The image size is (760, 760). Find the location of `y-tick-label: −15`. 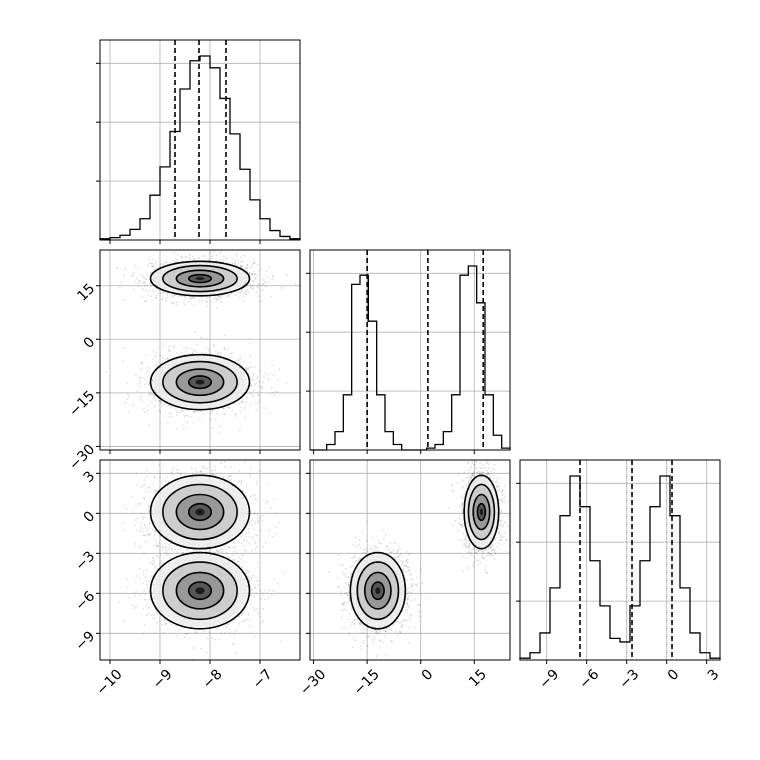

y-tick-label: −15 is located at coordinates (82, 404).